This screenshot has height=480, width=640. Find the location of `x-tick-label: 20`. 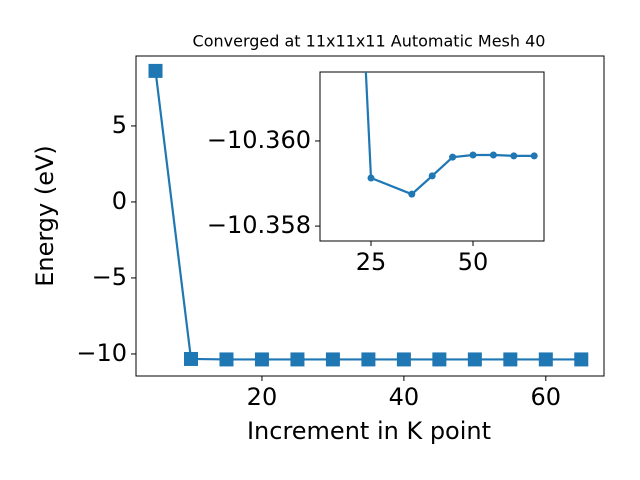

x-tick-label: 20 is located at coordinates (262, 397).